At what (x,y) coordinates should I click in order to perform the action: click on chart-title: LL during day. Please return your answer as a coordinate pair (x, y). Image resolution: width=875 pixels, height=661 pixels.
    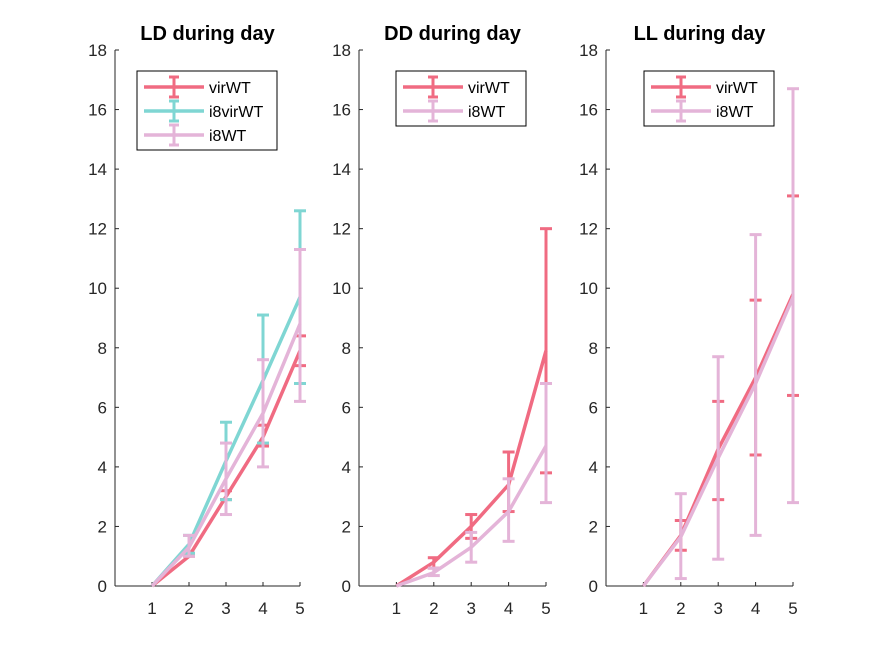
    Looking at the image, I should click on (700, 34).